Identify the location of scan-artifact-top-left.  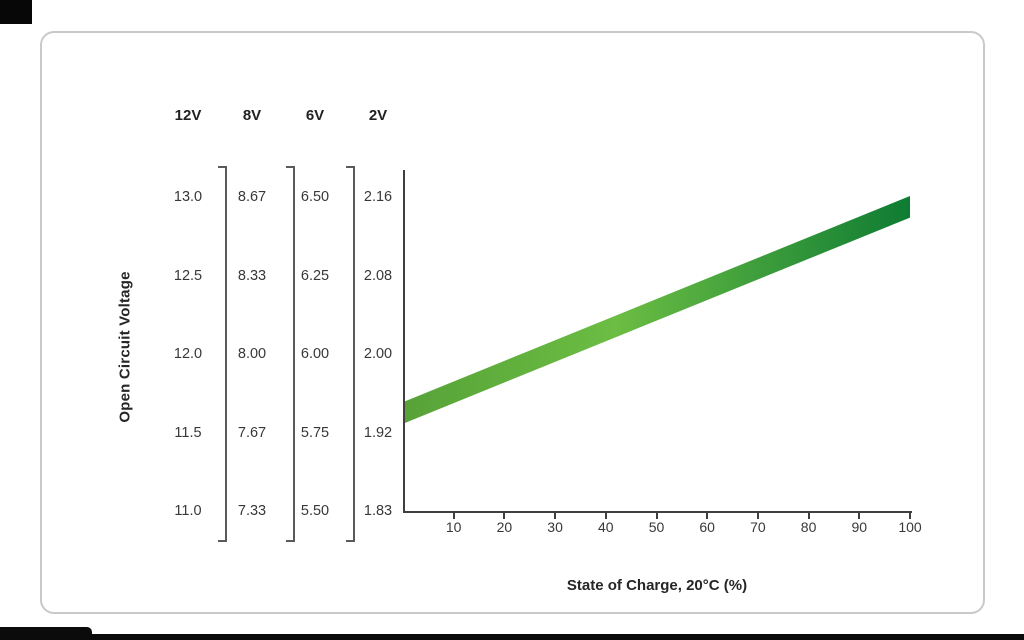
(16, 12).